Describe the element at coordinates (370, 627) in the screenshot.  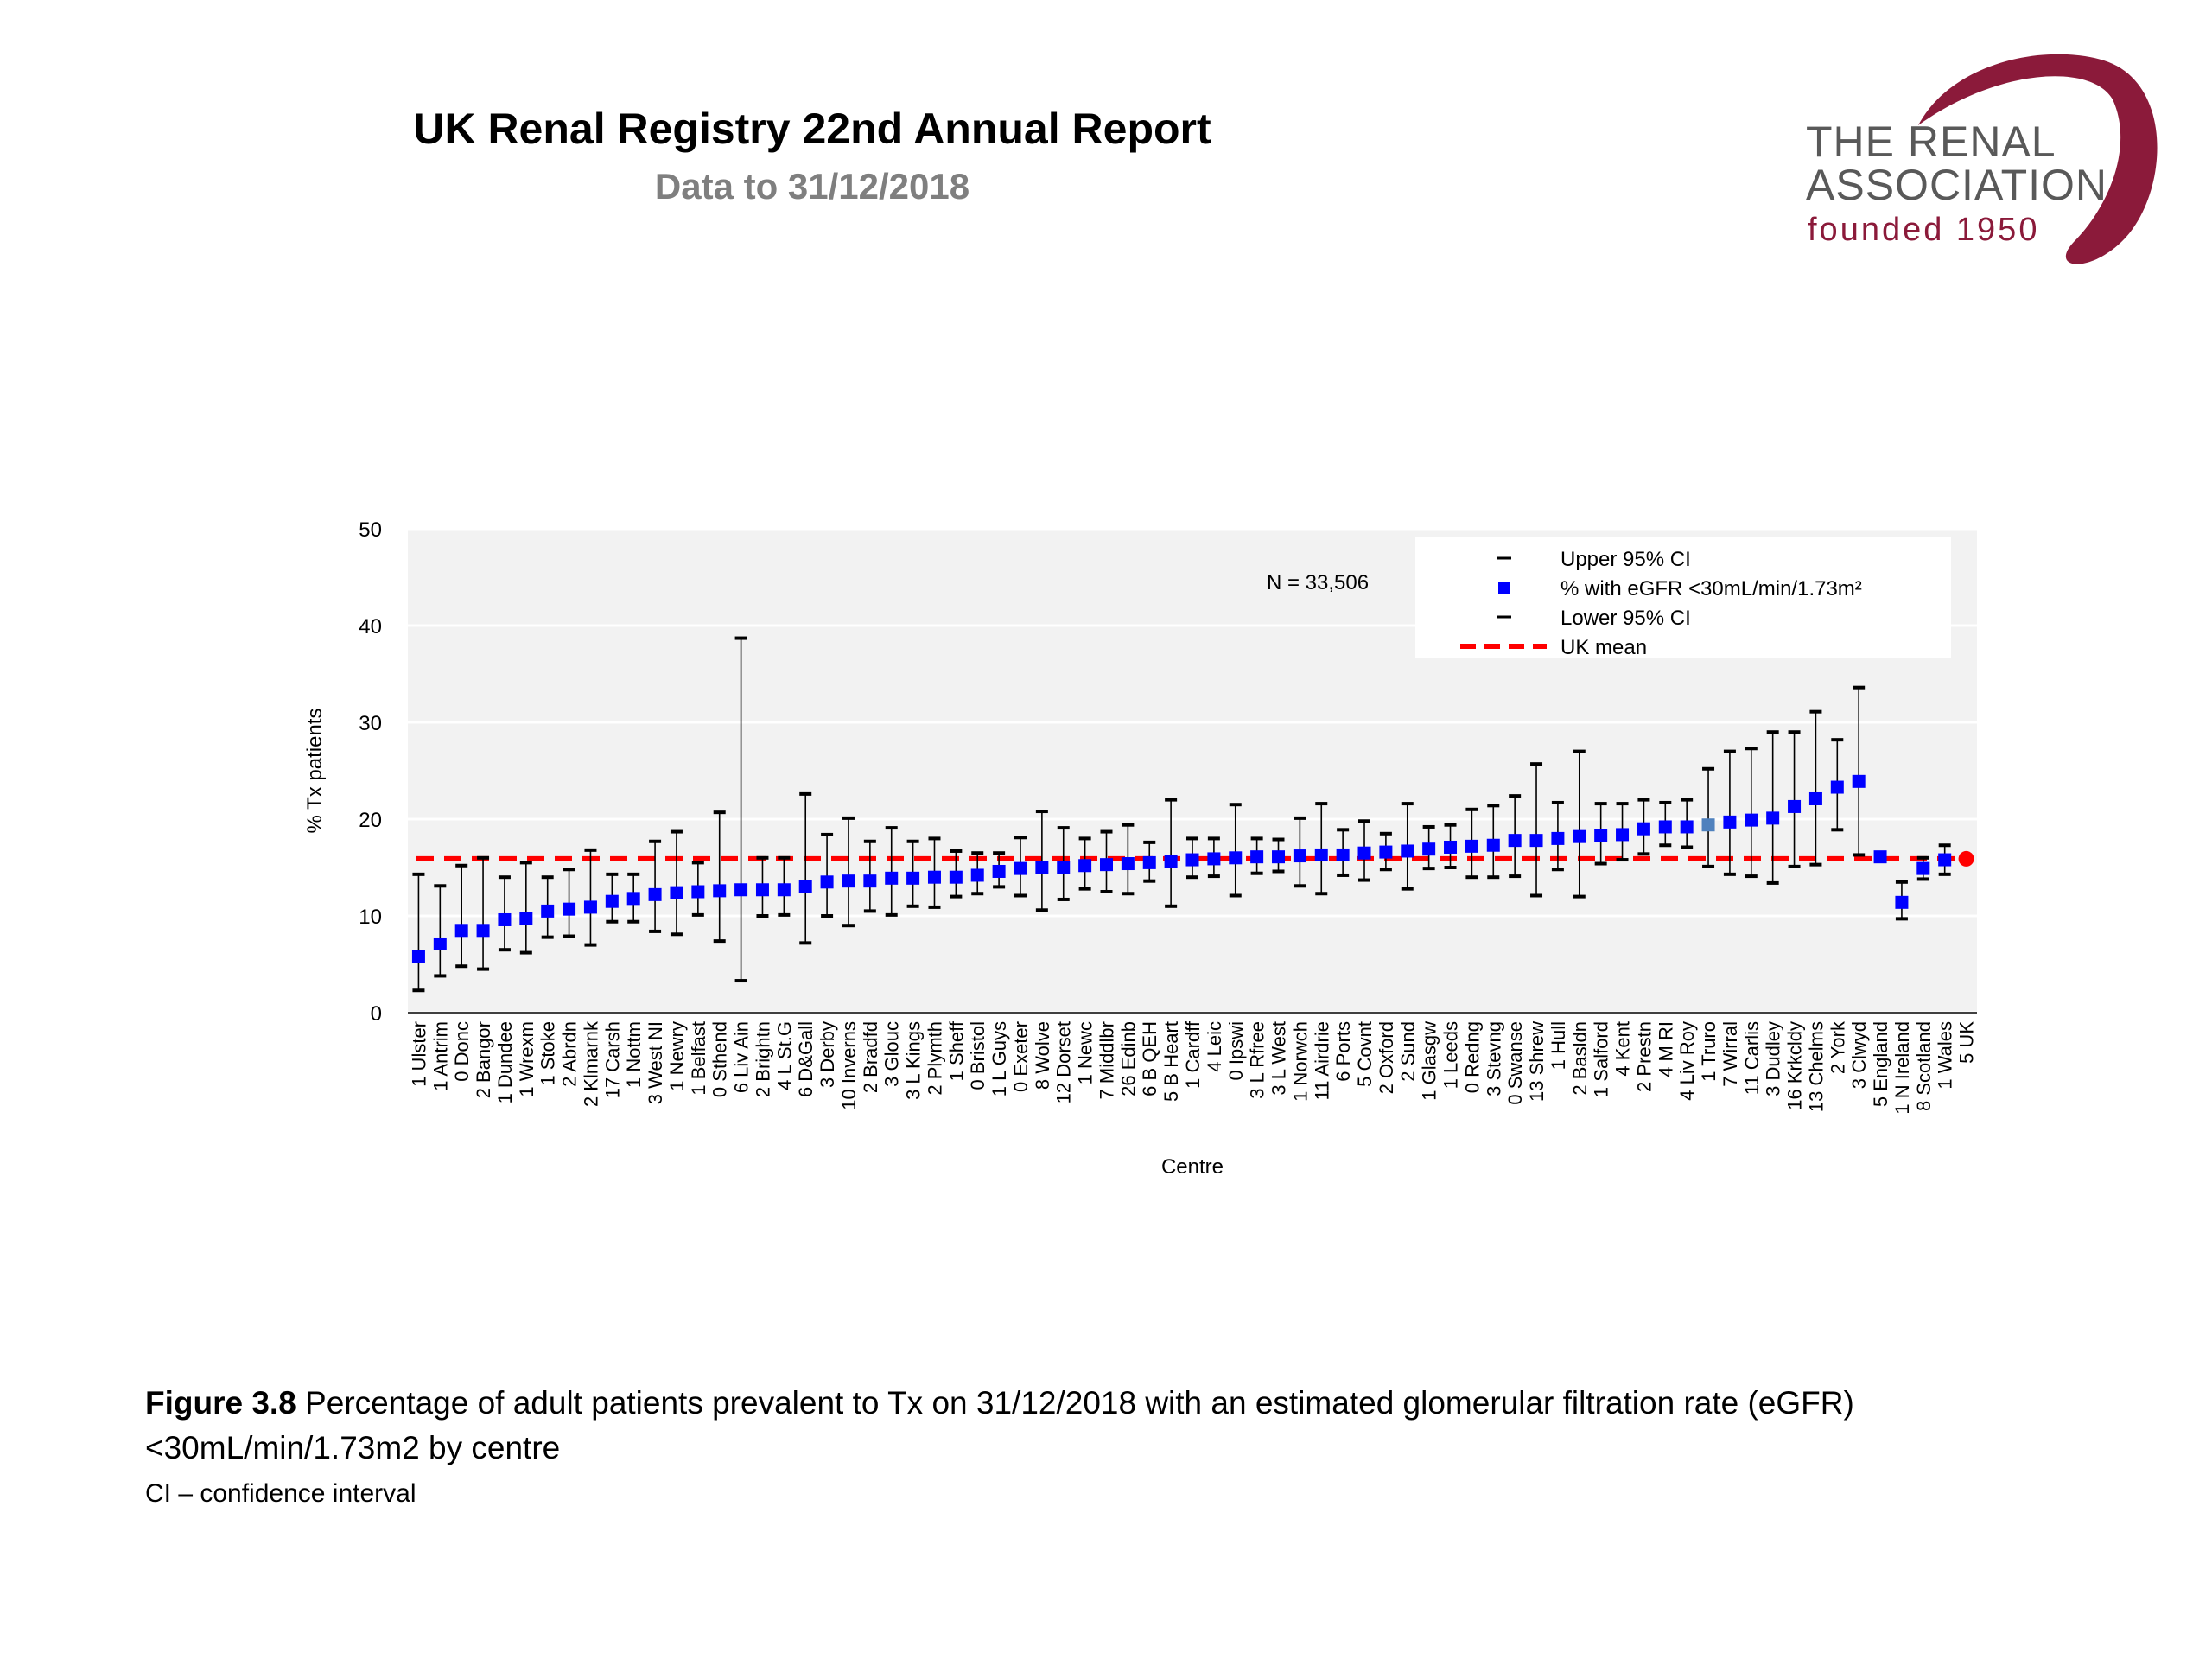
I see `y-tick-label: 40` at that location.